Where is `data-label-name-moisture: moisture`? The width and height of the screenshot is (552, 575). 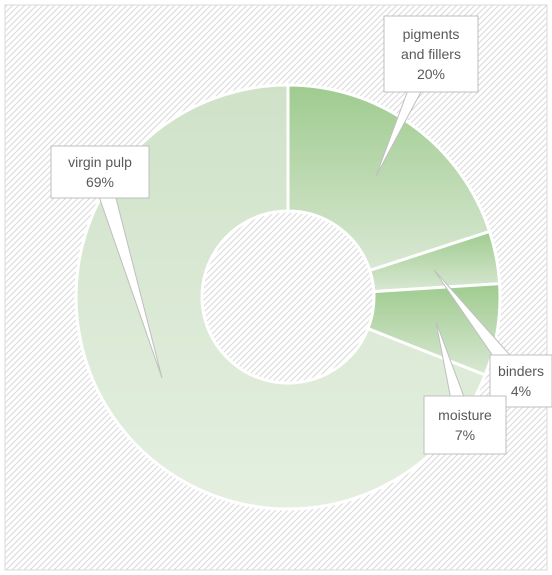
data-label-name-moisture: moisture is located at coordinates (465, 415).